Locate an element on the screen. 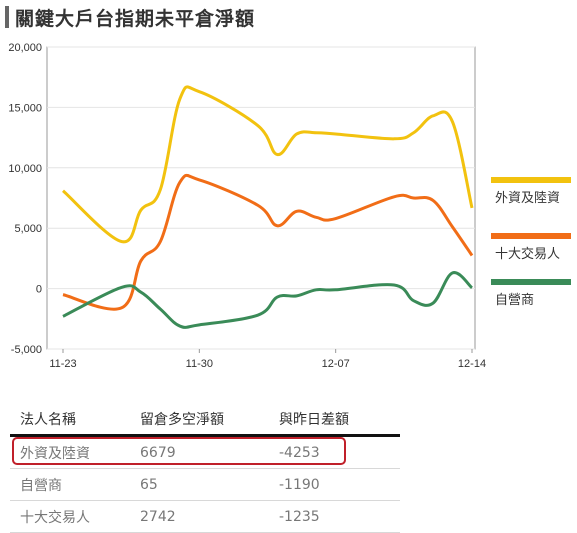  row-net: 6679 is located at coordinates (158, 452).